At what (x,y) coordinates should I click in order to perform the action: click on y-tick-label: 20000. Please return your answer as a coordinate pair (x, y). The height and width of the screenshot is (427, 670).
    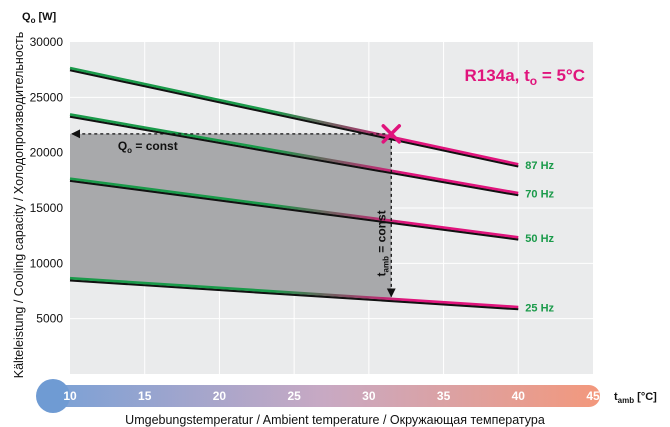
    Looking at the image, I should click on (47, 153).